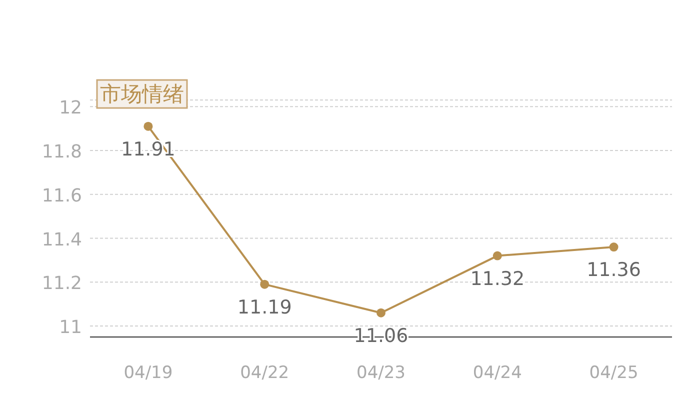 The width and height of the screenshot is (700, 400). Describe the element at coordinates (70, 108) in the screenshot. I see `y-tick-label: 12` at that location.